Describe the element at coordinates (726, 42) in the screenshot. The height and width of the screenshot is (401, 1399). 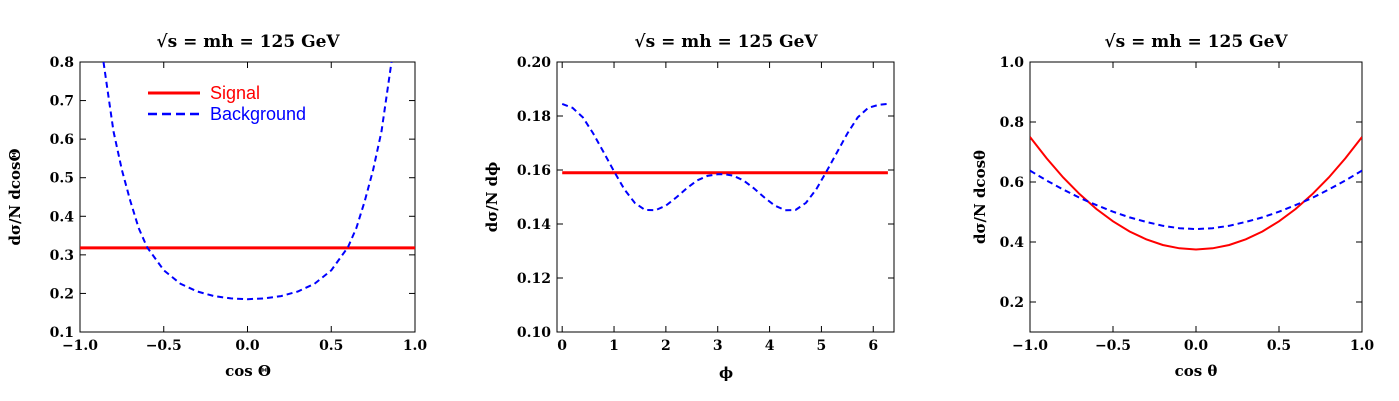
I see `panel-2-title: √s = mh = 125 GeV` at that location.